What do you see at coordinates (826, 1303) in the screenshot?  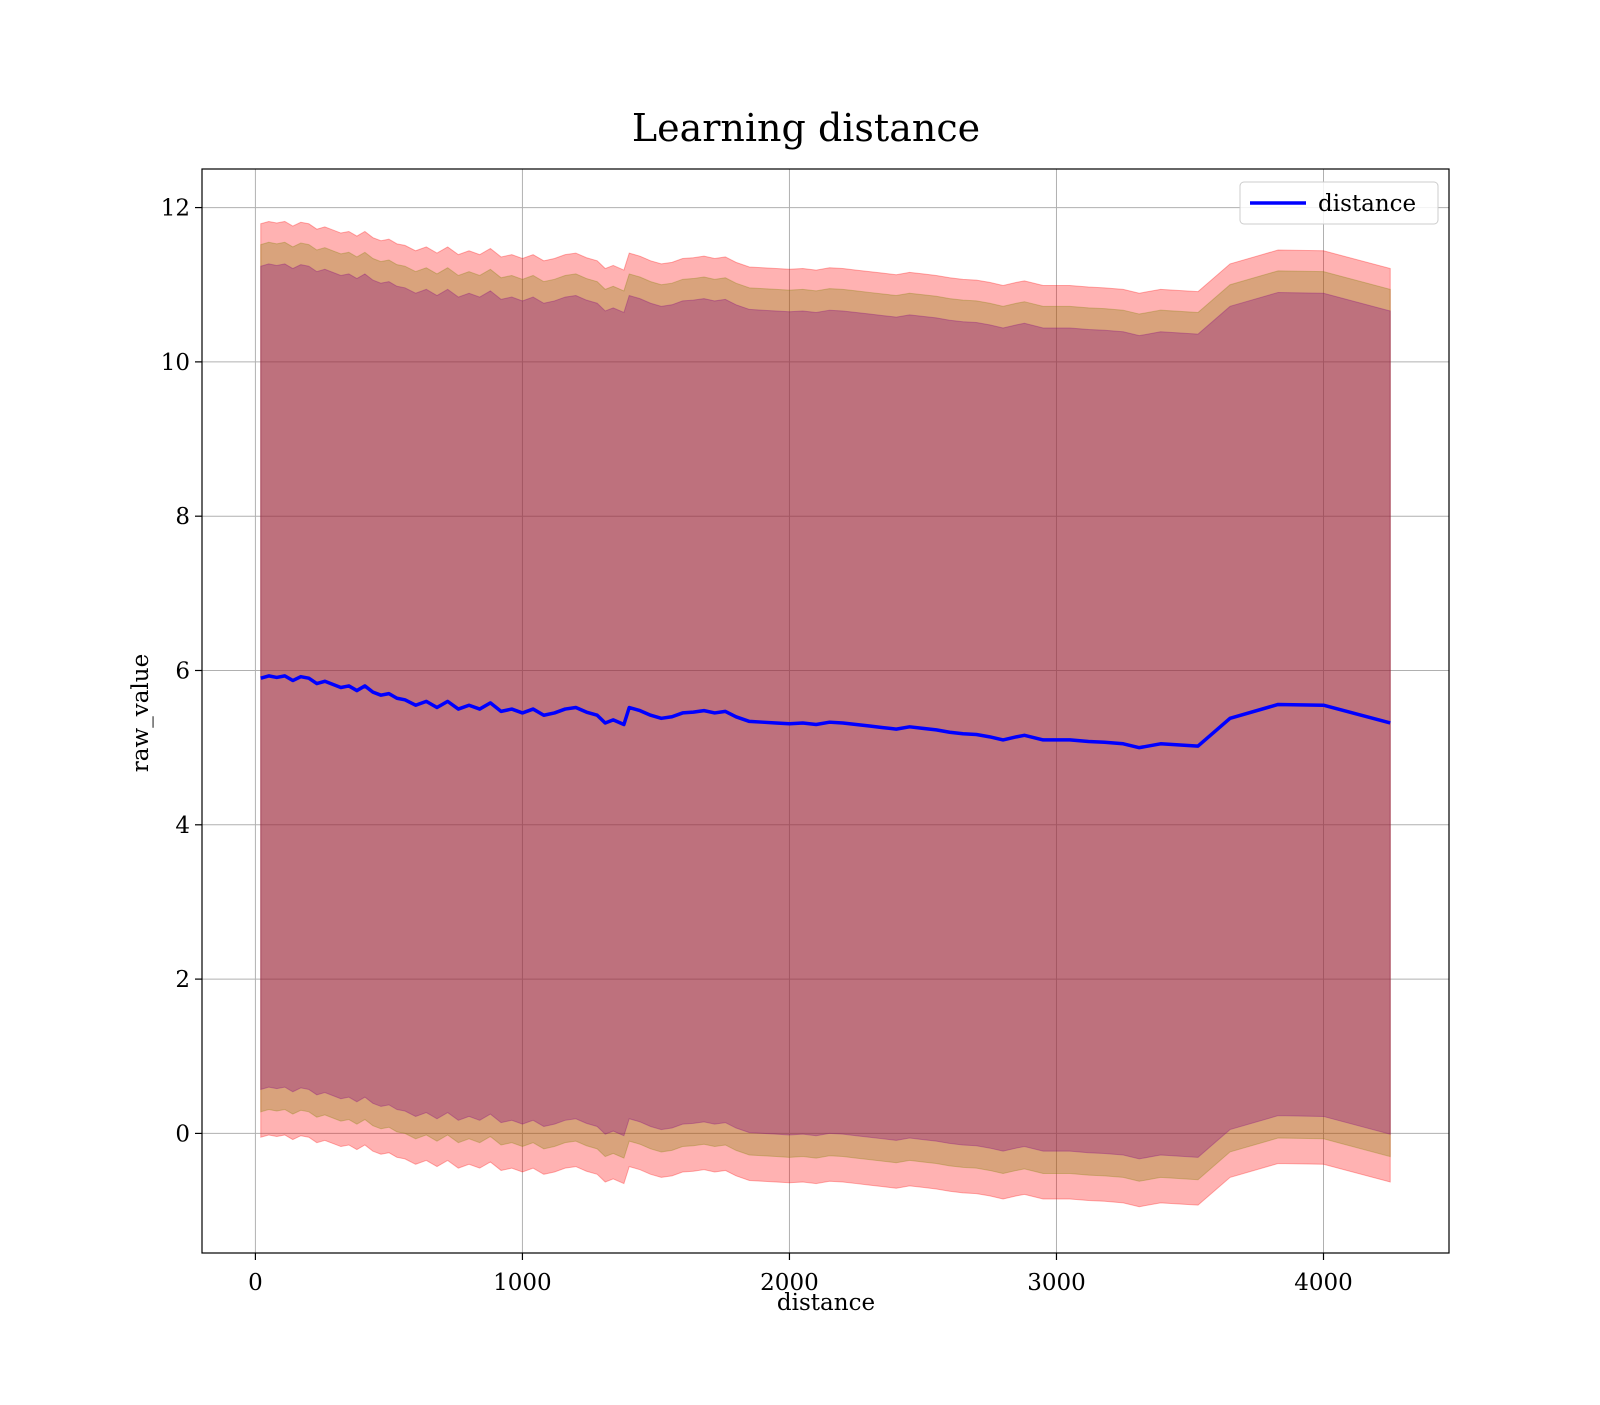 I see `x-axis-label: distance` at bounding box center [826, 1303].